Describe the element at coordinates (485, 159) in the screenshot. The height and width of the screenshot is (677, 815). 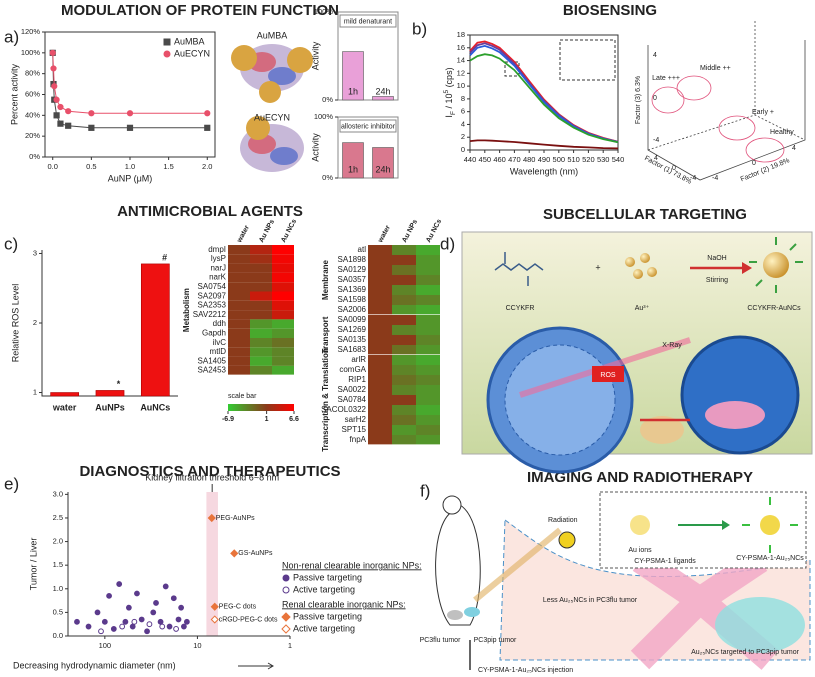
I see `x-tick-label: 450` at that location.